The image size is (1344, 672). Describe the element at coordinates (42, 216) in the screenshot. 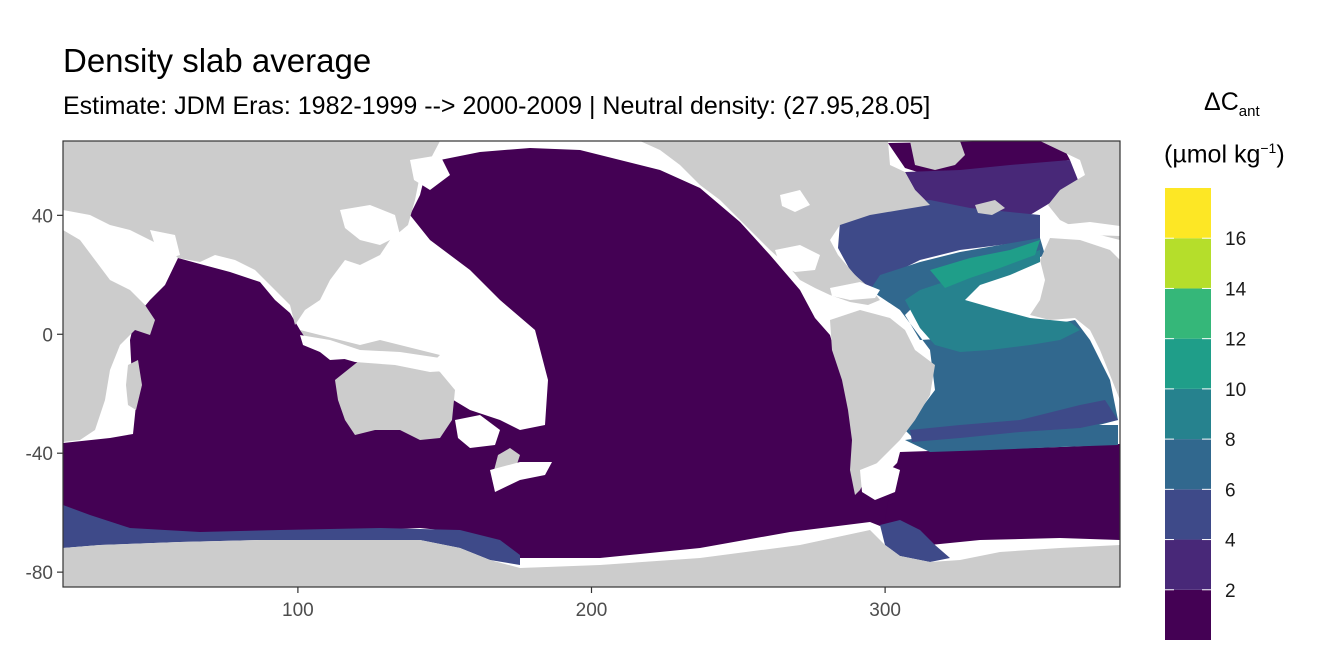

I see `y-tick-label: 40` at that location.